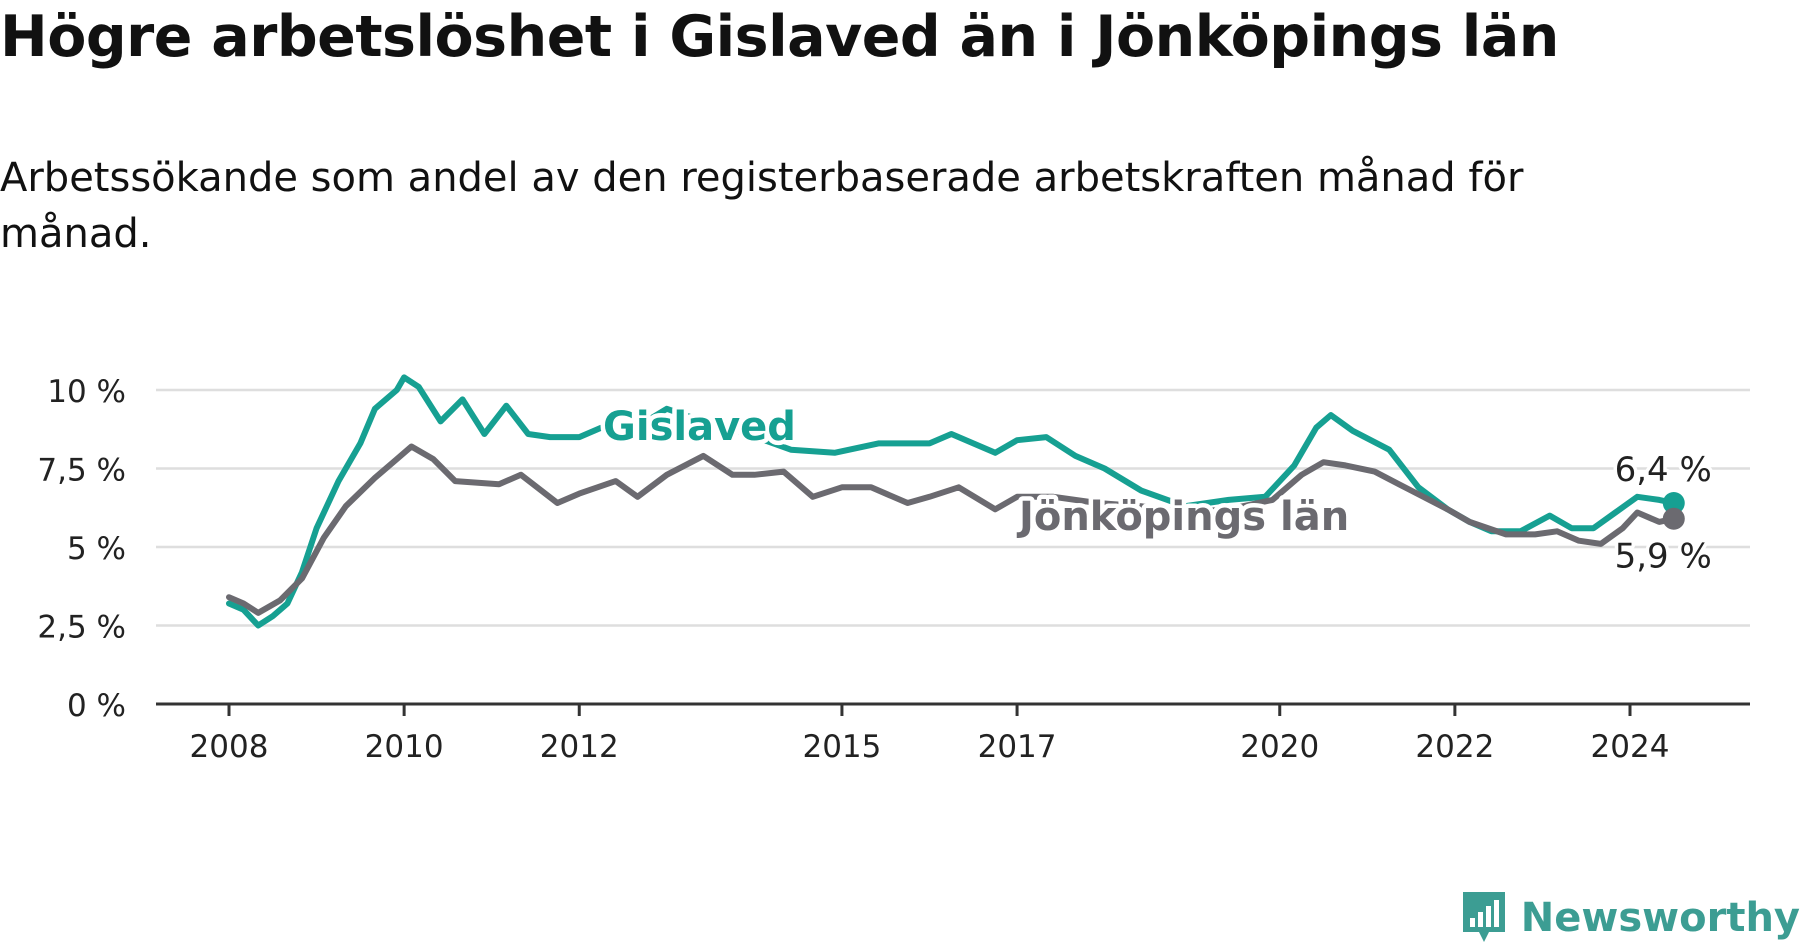 The height and width of the screenshot is (951, 1800). What do you see at coordinates (96, 549) in the screenshot?
I see `y-tick-label: 5 %` at bounding box center [96, 549].